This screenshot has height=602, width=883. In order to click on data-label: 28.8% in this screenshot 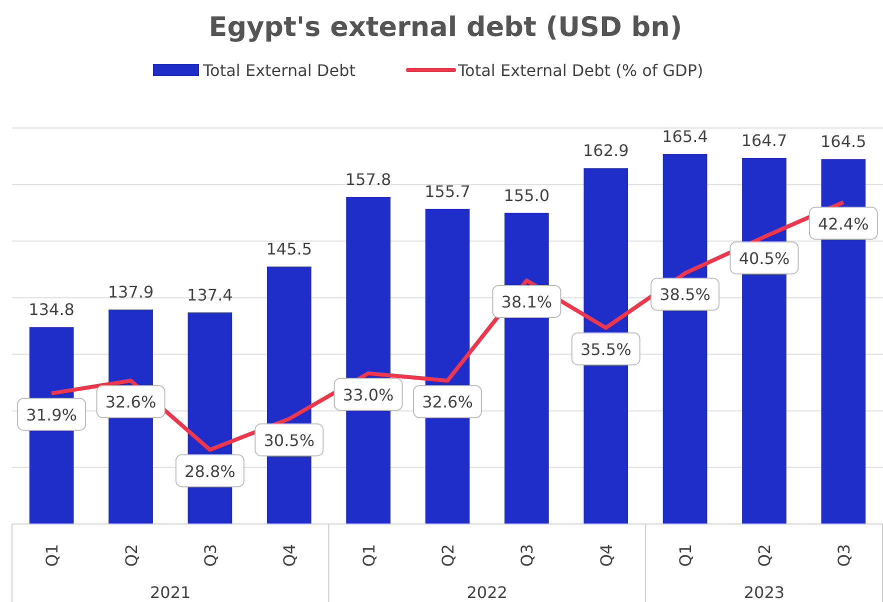, I will do `click(210, 471)`.